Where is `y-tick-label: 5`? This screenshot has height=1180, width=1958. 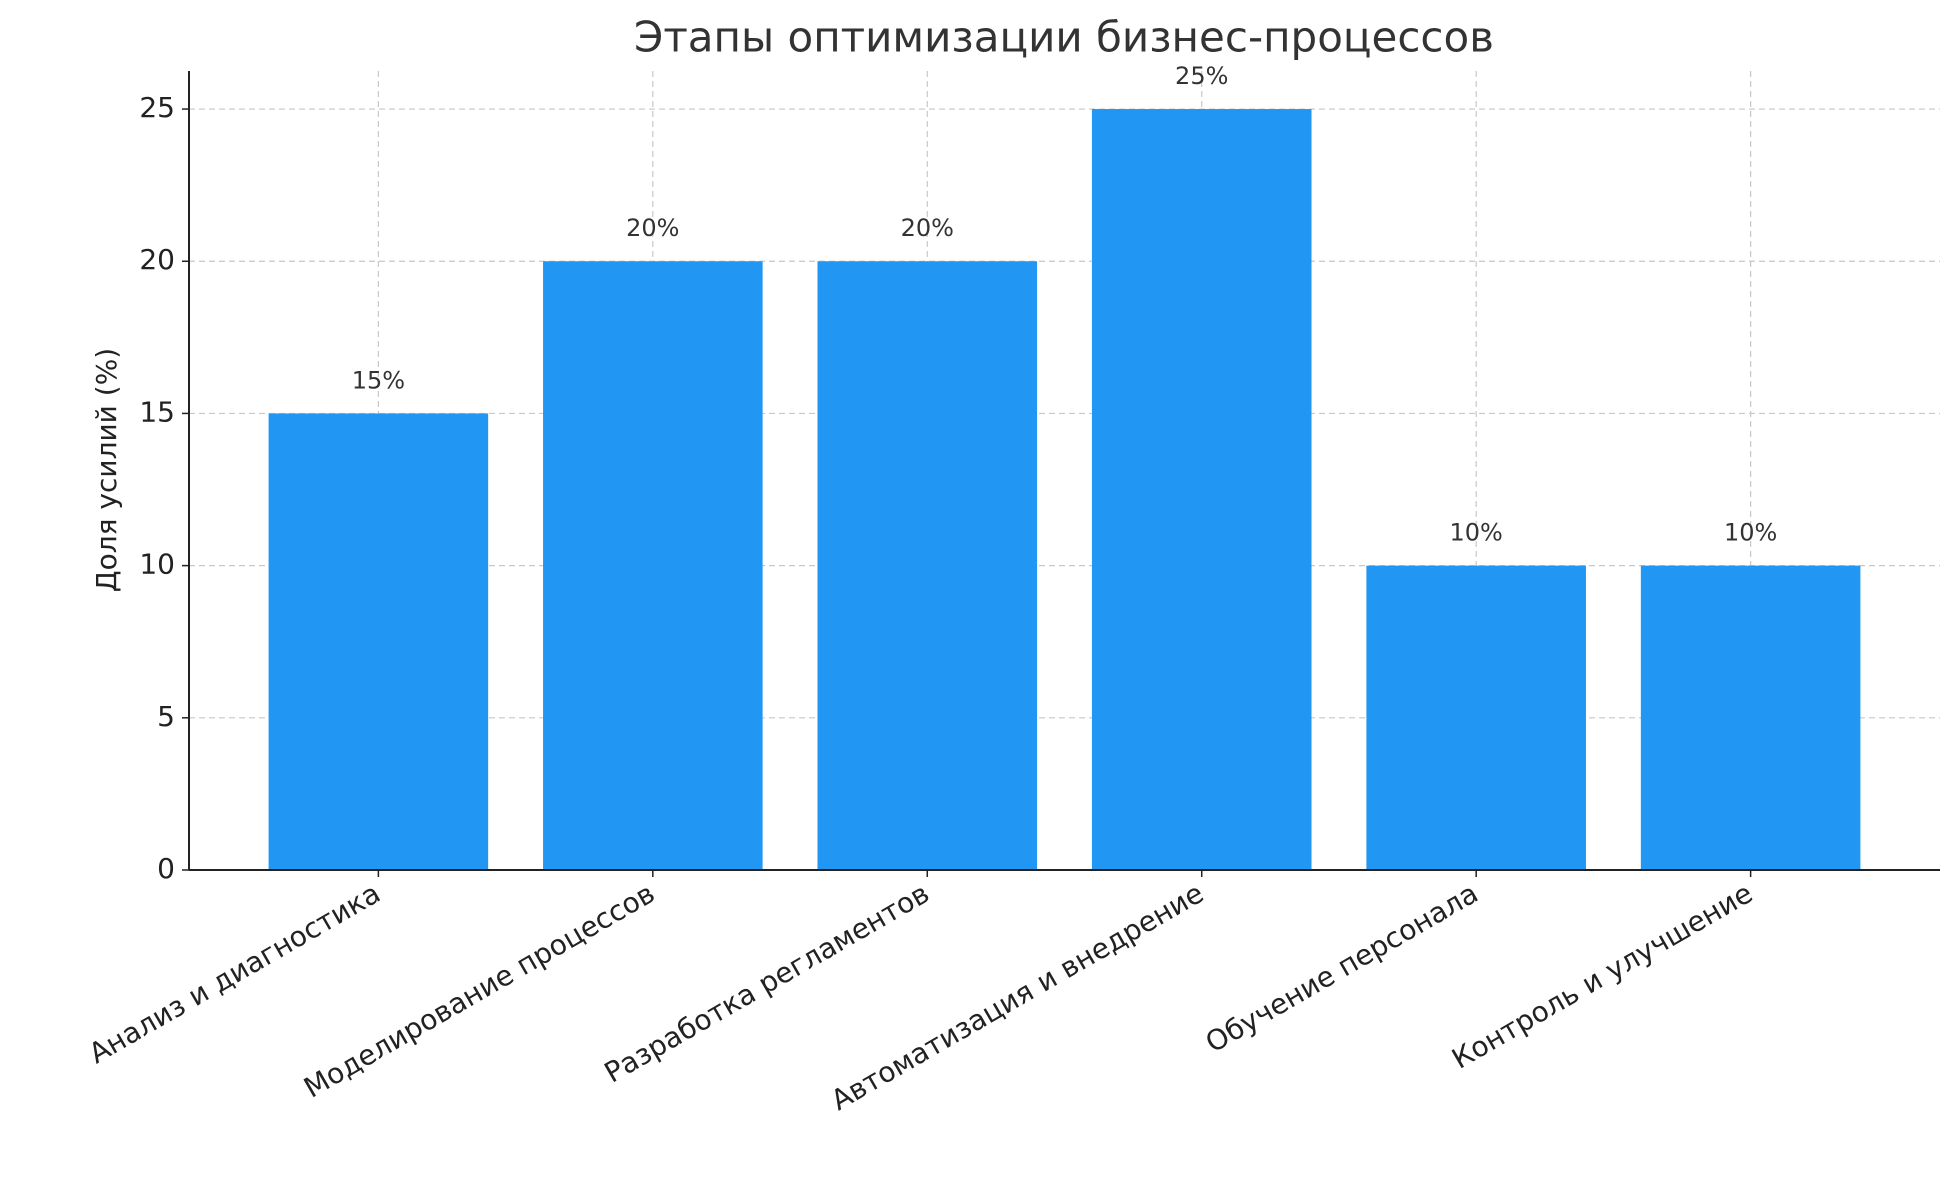
y-tick-label: 5 is located at coordinates (166, 716).